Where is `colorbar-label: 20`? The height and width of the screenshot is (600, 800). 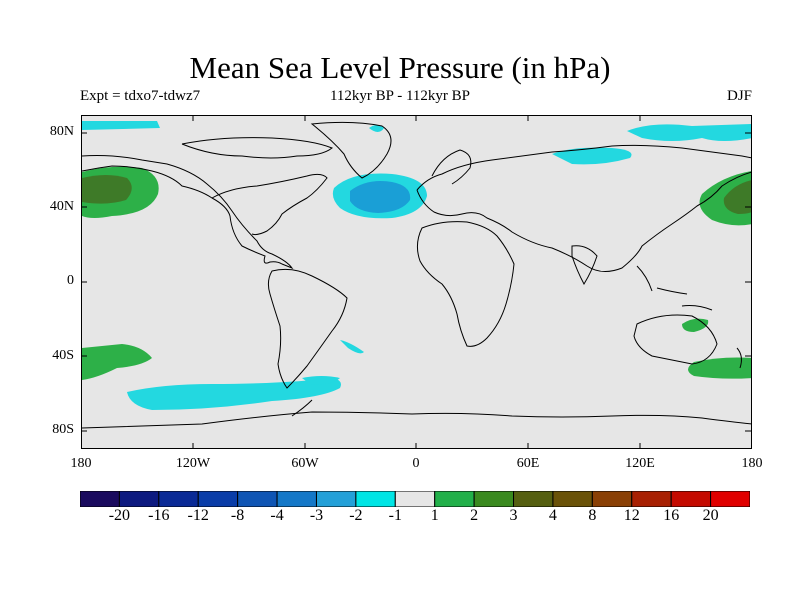 colorbar-label: 20 is located at coordinates (710, 515).